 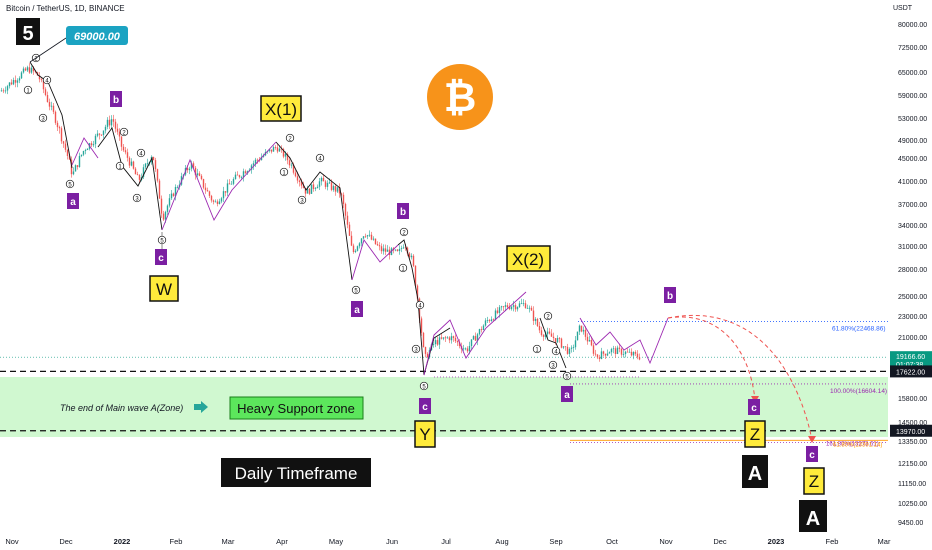 What do you see at coordinates (296, 473) in the screenshot?
I see `timeframe-label: Daily Timeframe` at bounding box center [296, 473].